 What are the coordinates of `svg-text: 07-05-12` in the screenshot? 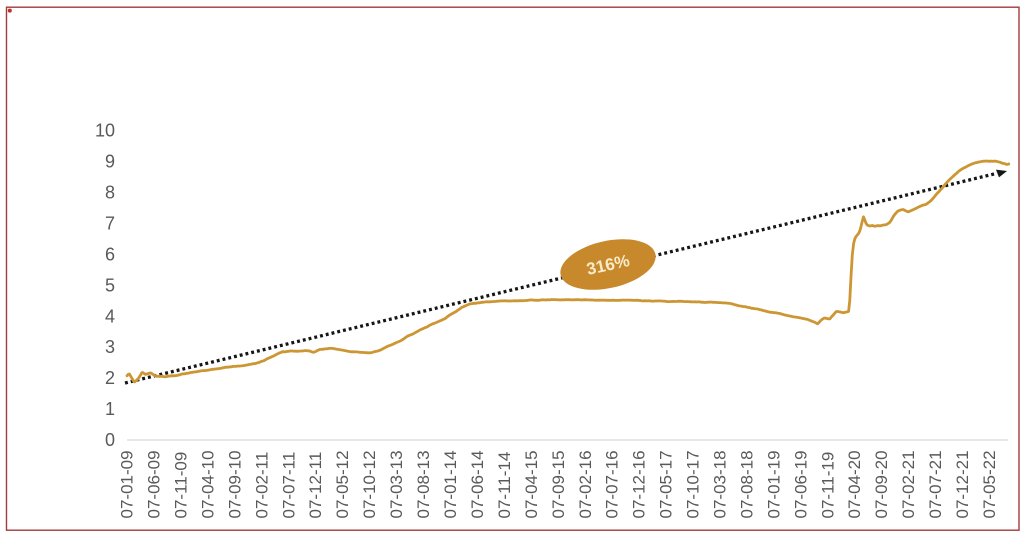 It's located at (342, 484).